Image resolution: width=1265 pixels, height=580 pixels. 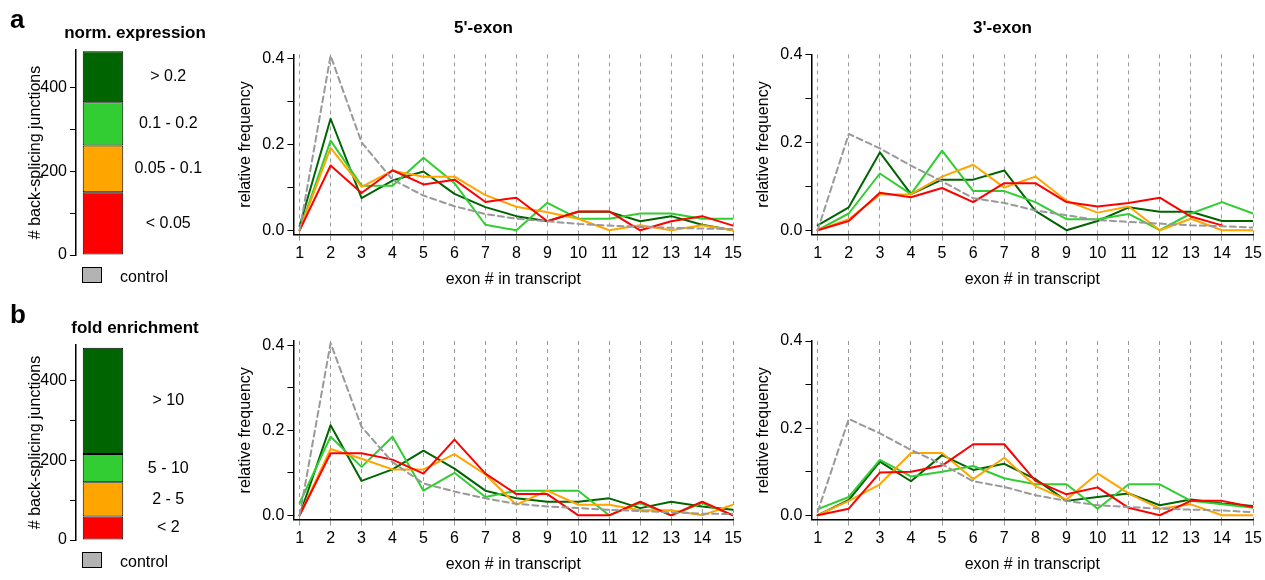 What do you see at coordinates (135, 32) in the screenshot?
I see `chart-title: norm. expression` at bounding box center [135, 32].